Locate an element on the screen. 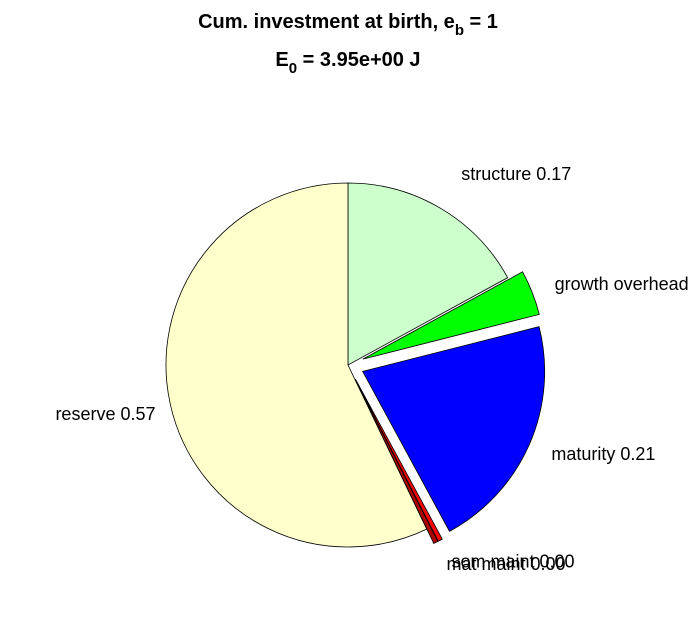 This screenshot has height=618, width=696. slice-category: growth overhead is located at coordinates (622, 284).